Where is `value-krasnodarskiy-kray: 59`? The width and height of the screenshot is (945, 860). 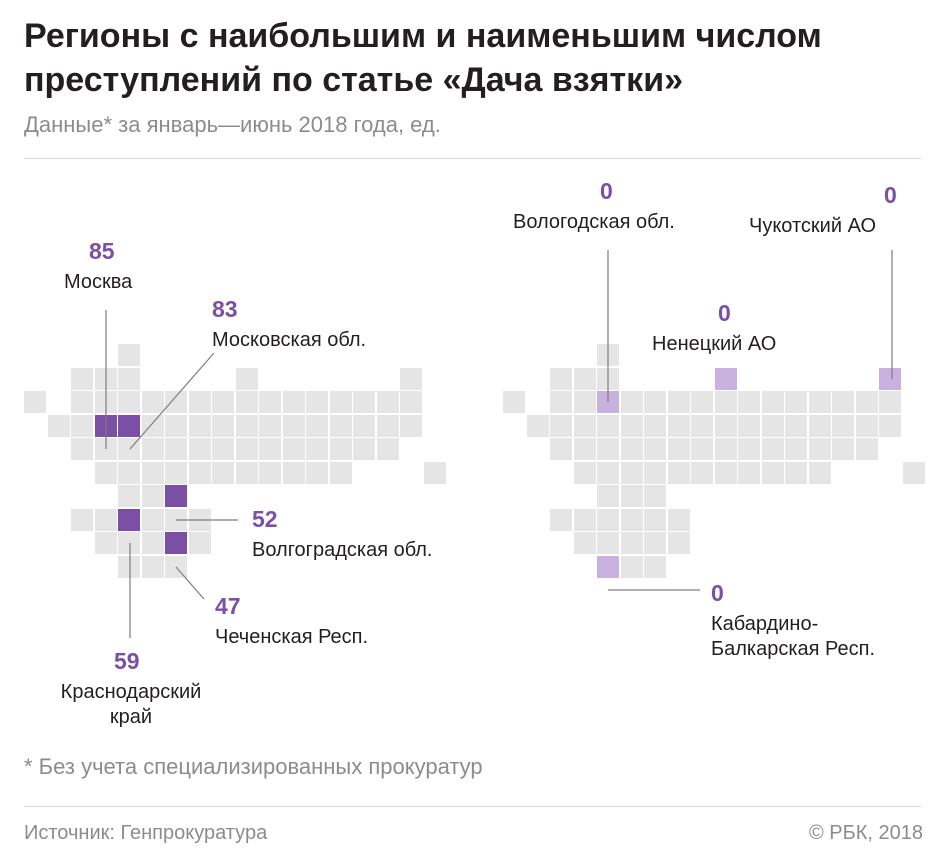 value-krasnodarskiy-kray: 59 is located at coordinates (127, 661).